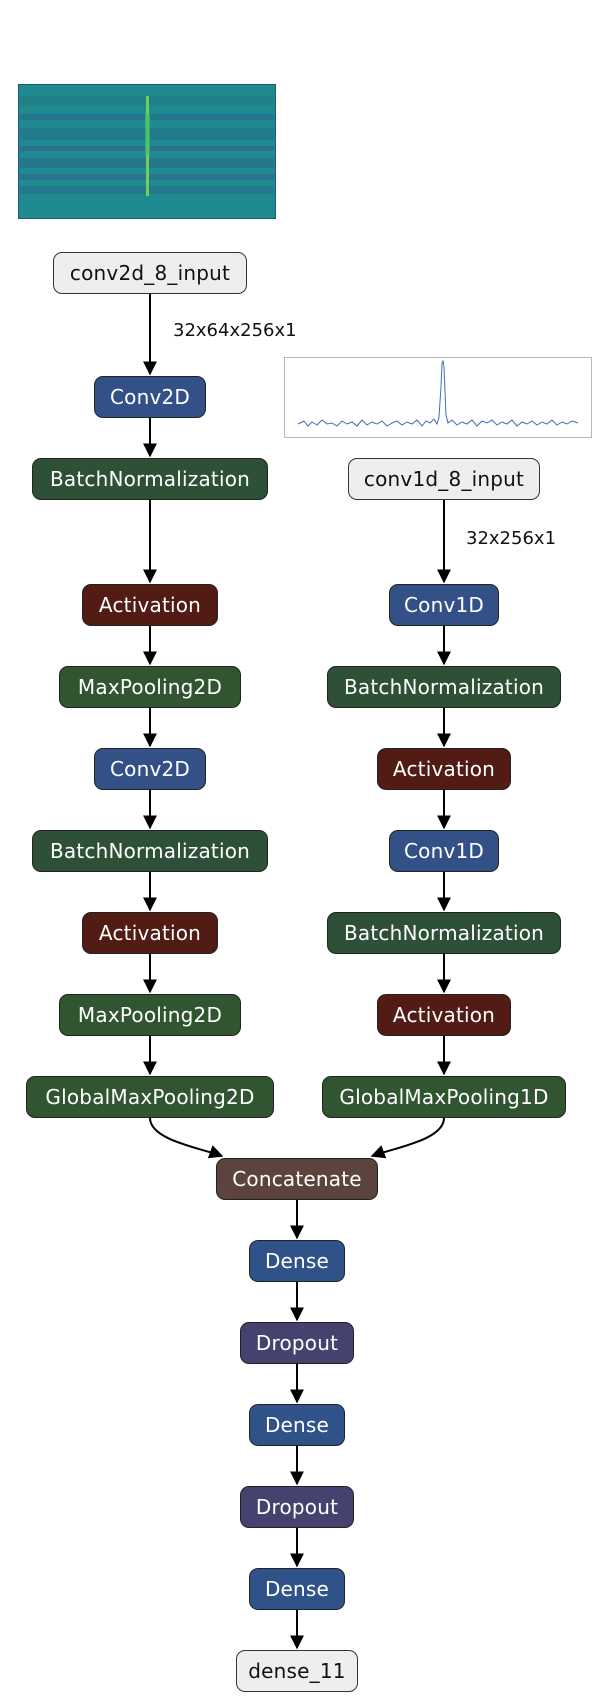 Image resolution: width=594 pixels, height=1700 pixels. I want to click on node-maxpool2d-1: MaxPooling2D, so click(150, 687).